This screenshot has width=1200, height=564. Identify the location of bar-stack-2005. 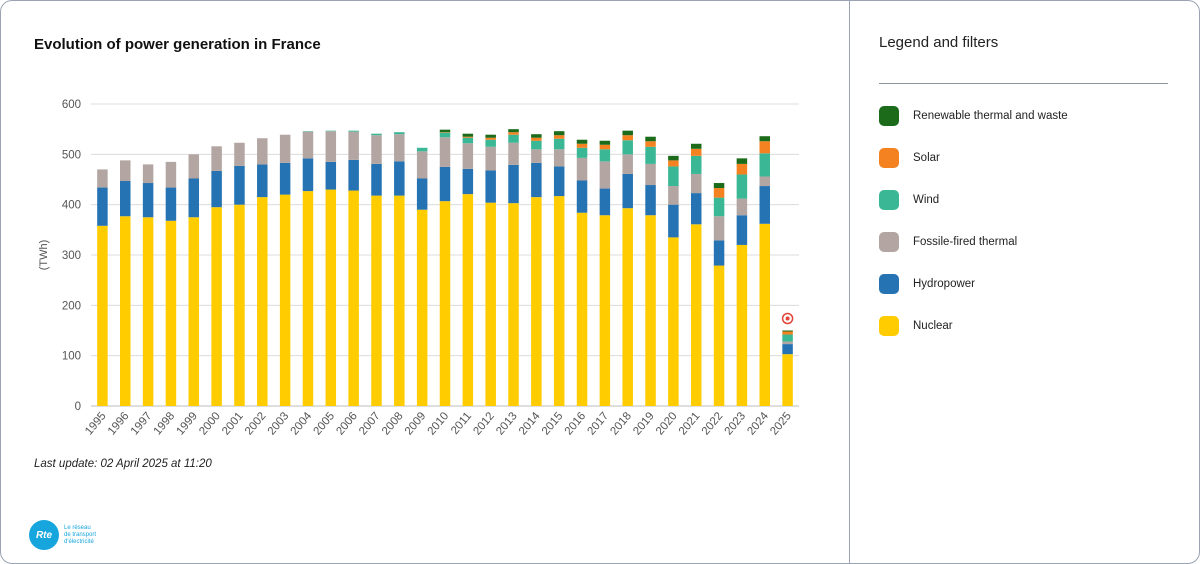
(331, 268).